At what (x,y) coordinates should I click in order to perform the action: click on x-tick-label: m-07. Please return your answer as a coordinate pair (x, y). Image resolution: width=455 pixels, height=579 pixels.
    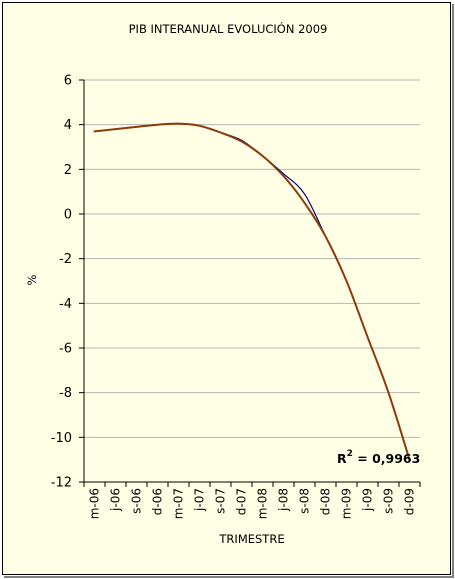
    Looking at the image, I should click on (179, 503).